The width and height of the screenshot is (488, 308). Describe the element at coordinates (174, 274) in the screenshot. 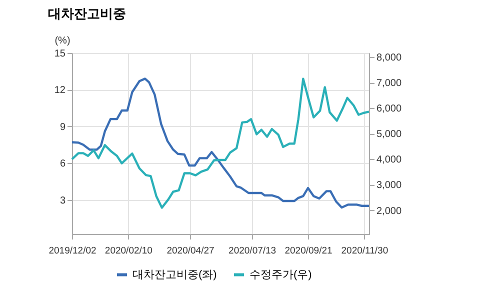

I see `legend-label: 대차잔고비중(좌)` at that location.